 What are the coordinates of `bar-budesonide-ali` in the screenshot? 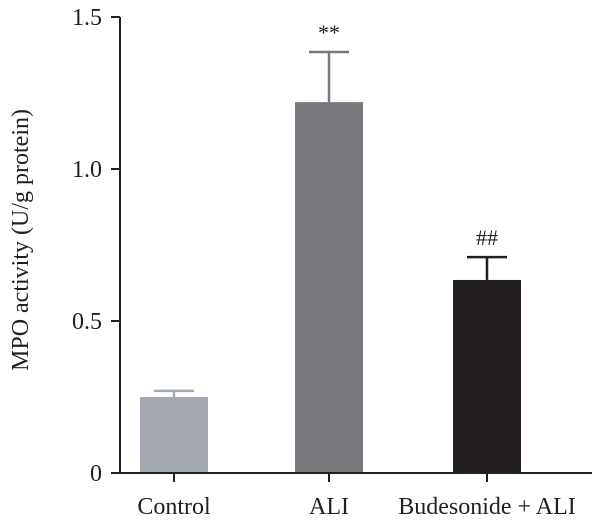 It's located at (487, 376).